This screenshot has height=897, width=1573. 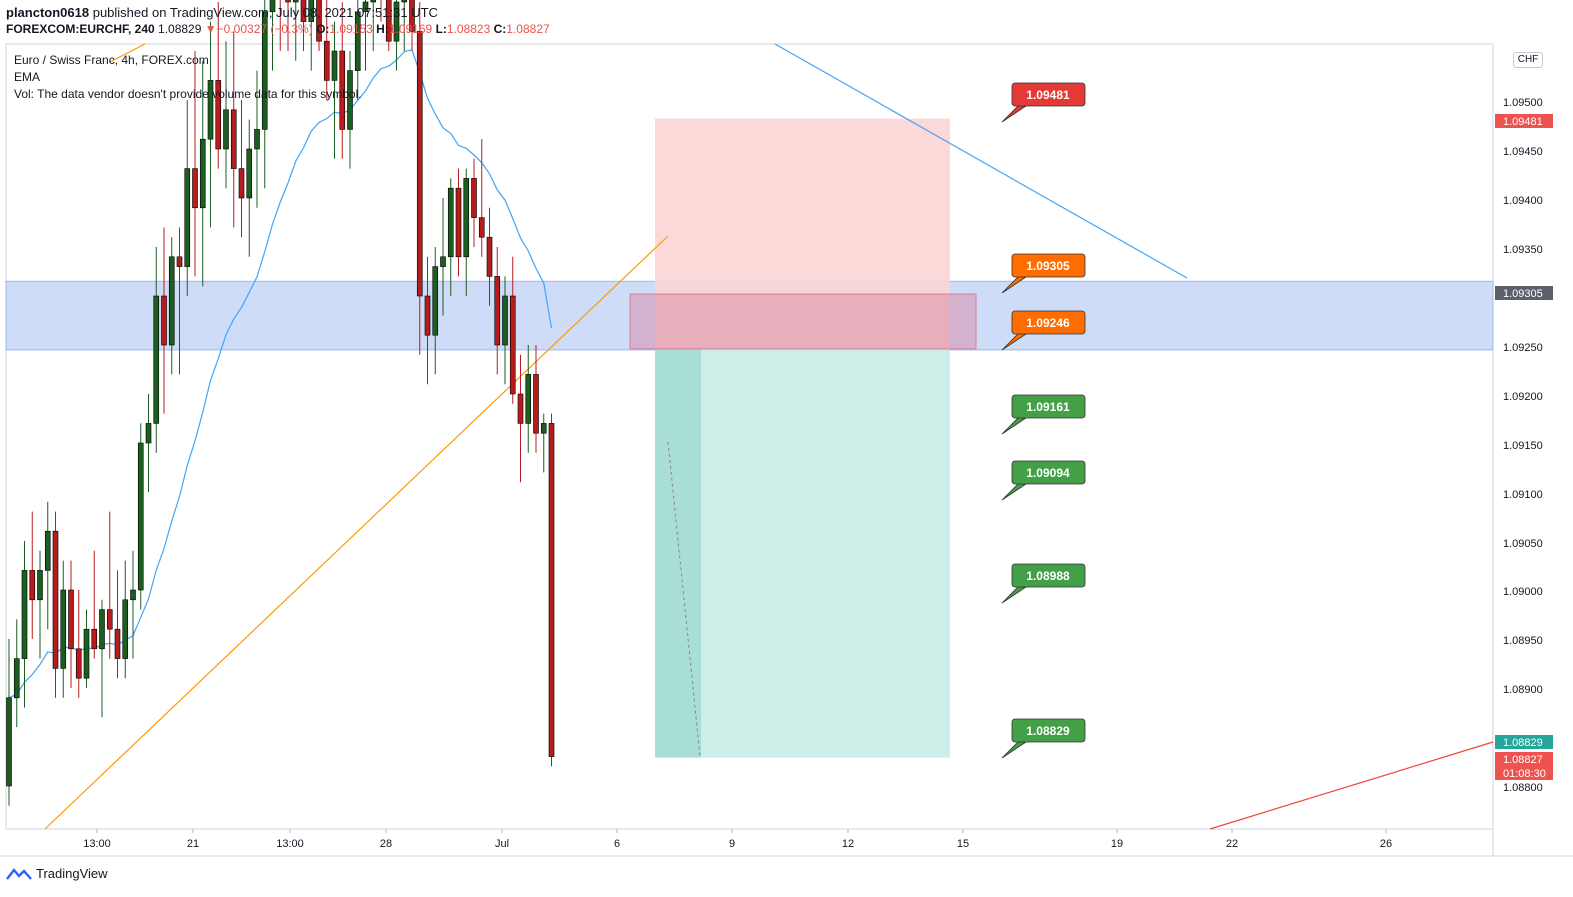 What do you see at coordinates (1043, 738) in the screenshot?
I see `price-callout: 1.08829` at bounding box center [1043, 738].